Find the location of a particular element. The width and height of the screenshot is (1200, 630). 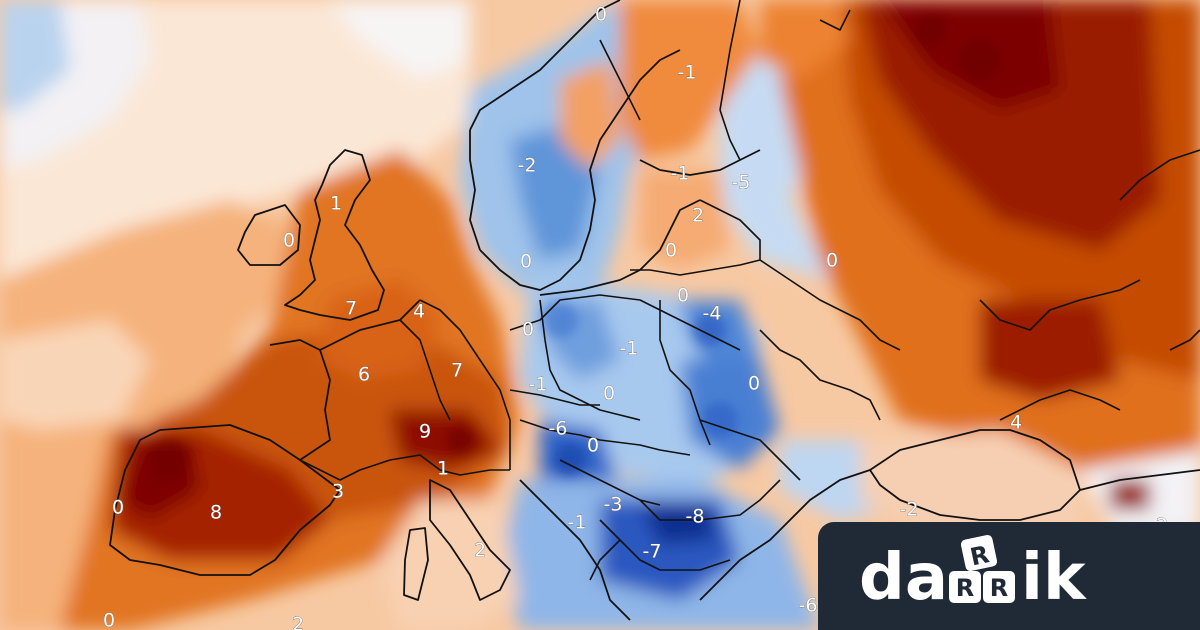

anomaly-label: -8 is located at coordinates (695, 517).